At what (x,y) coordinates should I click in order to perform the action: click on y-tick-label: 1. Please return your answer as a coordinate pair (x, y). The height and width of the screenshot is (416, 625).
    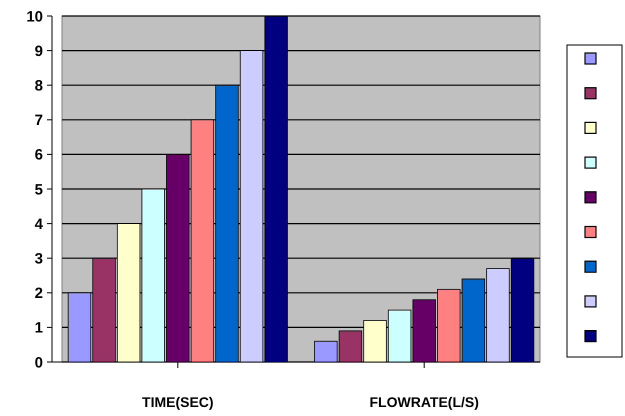
    Looking at the image, I should click on (38, 328).